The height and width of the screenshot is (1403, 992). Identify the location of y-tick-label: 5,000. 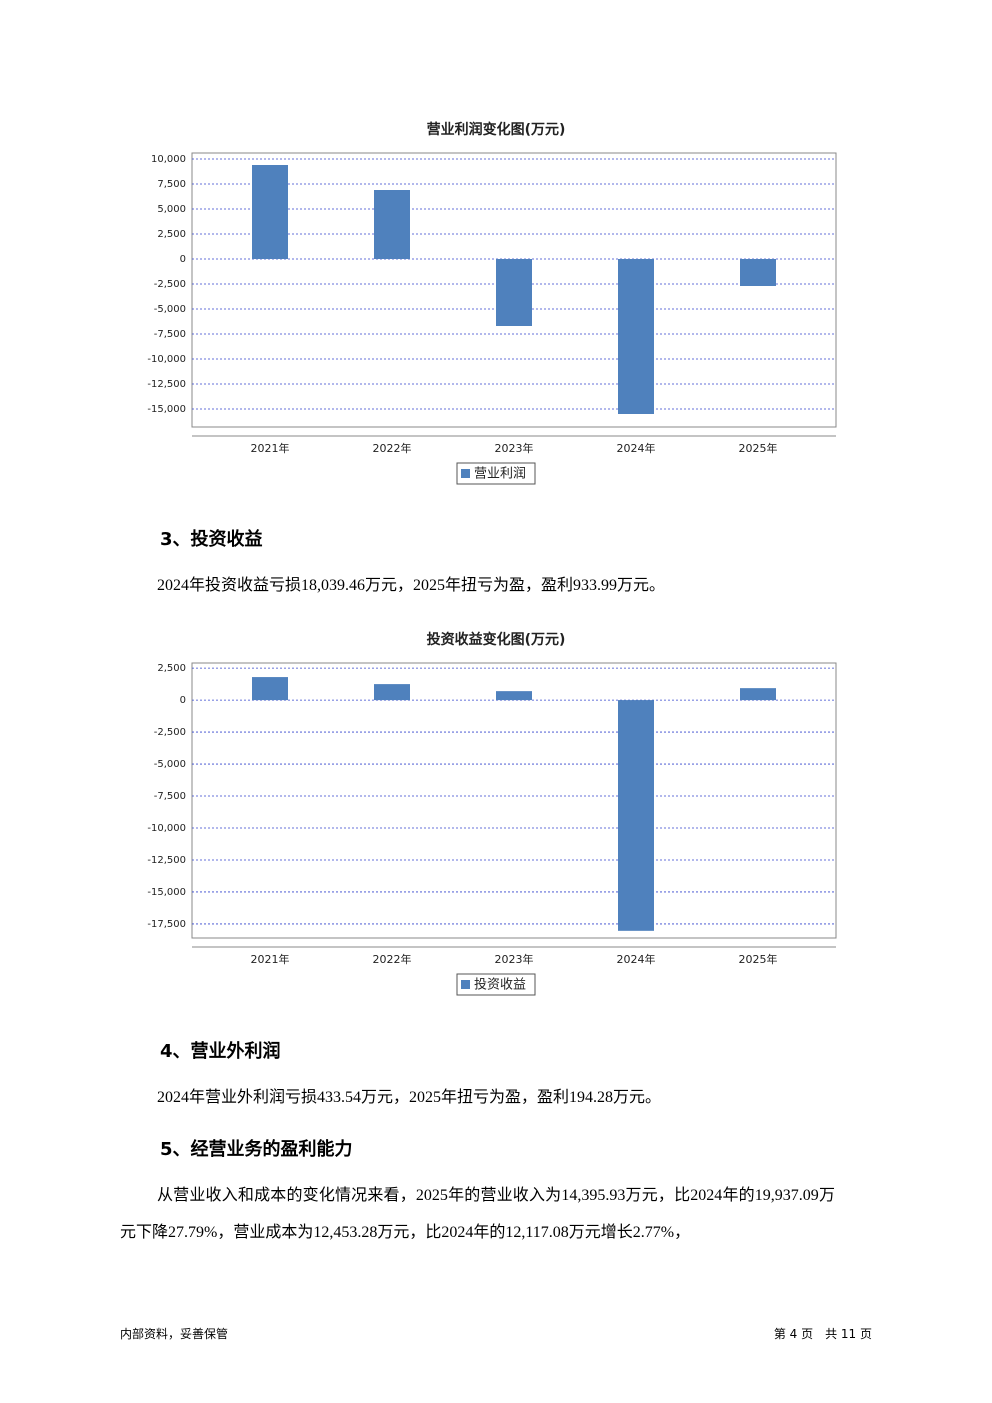
(171, 209).